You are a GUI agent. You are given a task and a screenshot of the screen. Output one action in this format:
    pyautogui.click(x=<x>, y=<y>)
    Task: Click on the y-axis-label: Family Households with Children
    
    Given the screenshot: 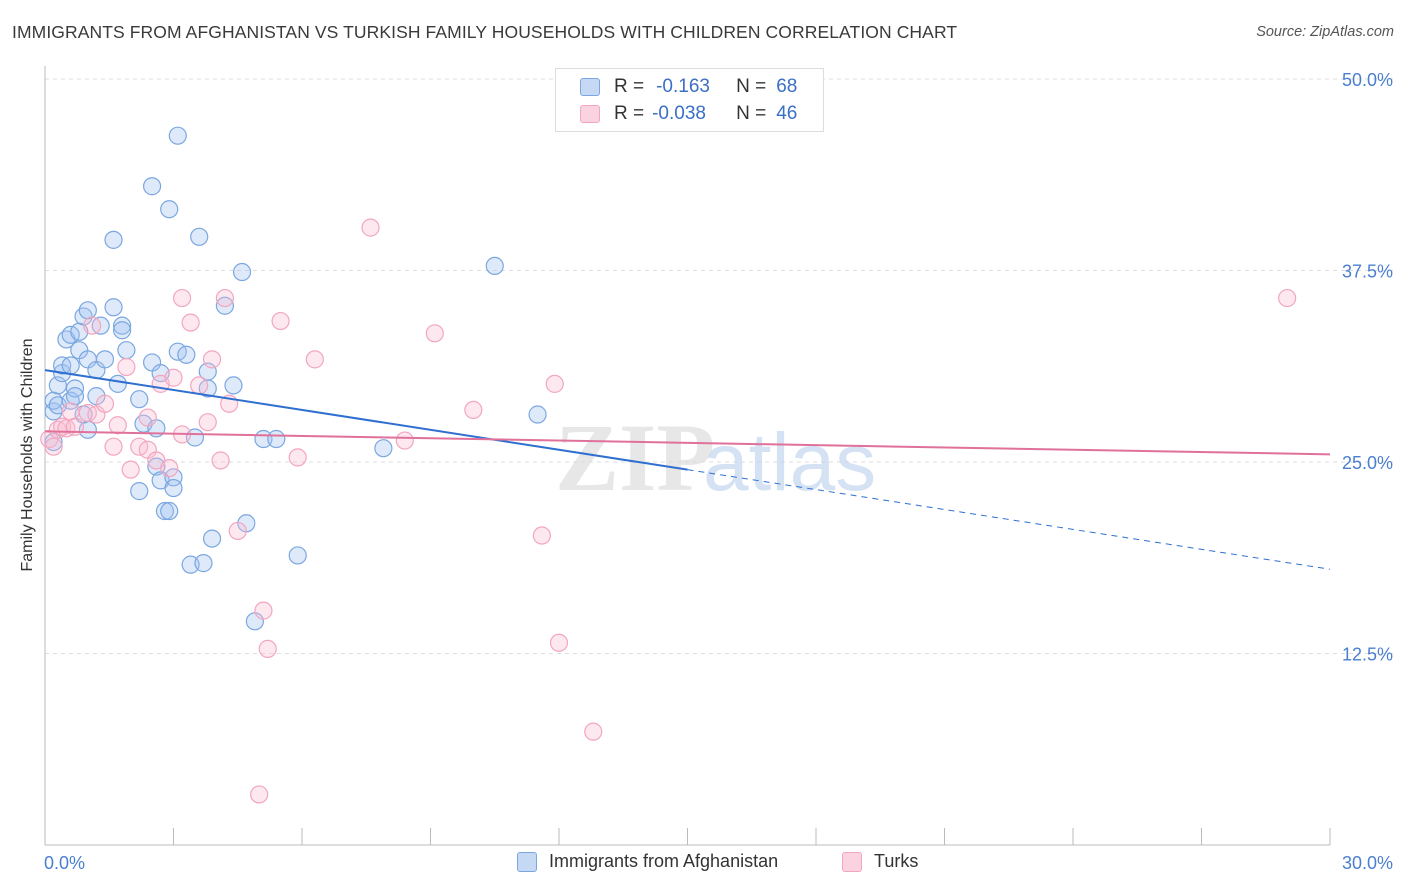 What is the action you would take?
    pyautogui.click(x=27, y=455)
    